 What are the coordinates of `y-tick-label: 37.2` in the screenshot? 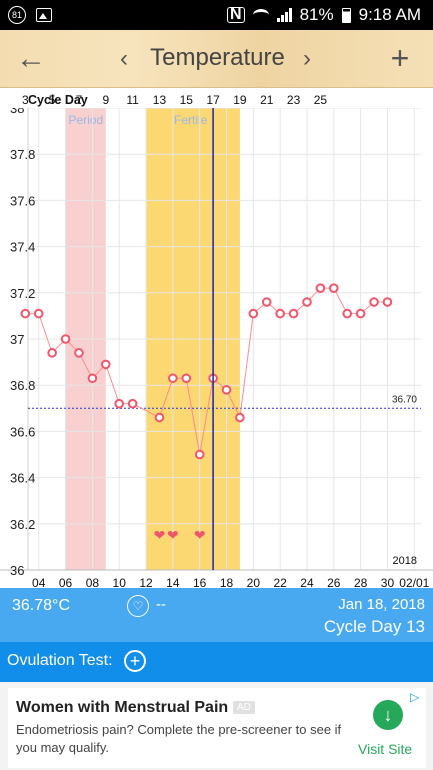 It's located at (22, 293).